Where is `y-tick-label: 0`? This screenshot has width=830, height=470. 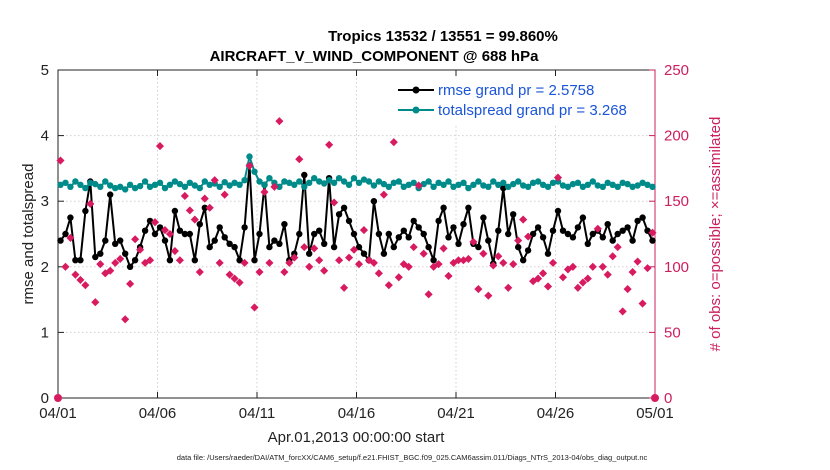
y-tick-label: 0 is located at coordinates (45, 398).